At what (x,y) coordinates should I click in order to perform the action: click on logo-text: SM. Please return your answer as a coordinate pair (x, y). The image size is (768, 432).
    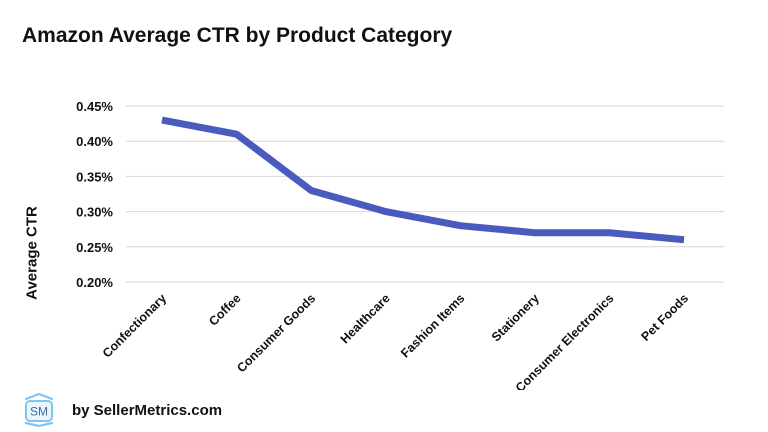
    Looking at the image, I should click on (39, 412).